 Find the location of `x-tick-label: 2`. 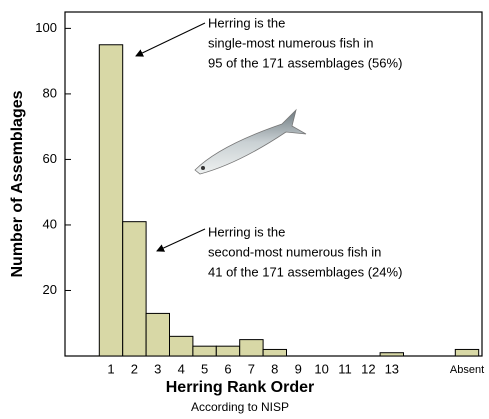

x-tick-label: 2 is located at coordinates (134, 368).